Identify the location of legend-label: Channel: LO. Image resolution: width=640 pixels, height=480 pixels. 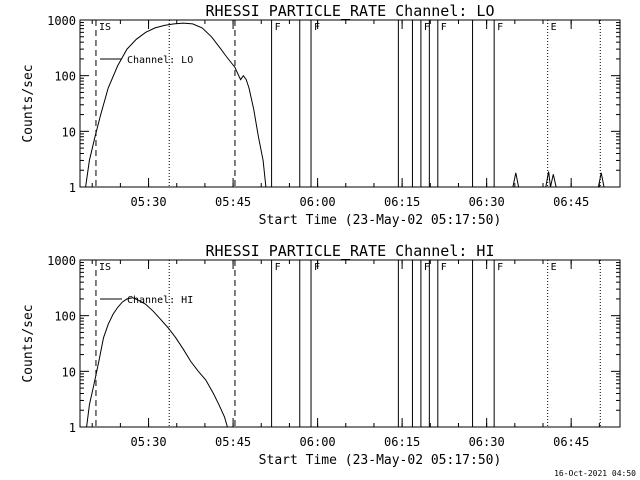
(160, 60).